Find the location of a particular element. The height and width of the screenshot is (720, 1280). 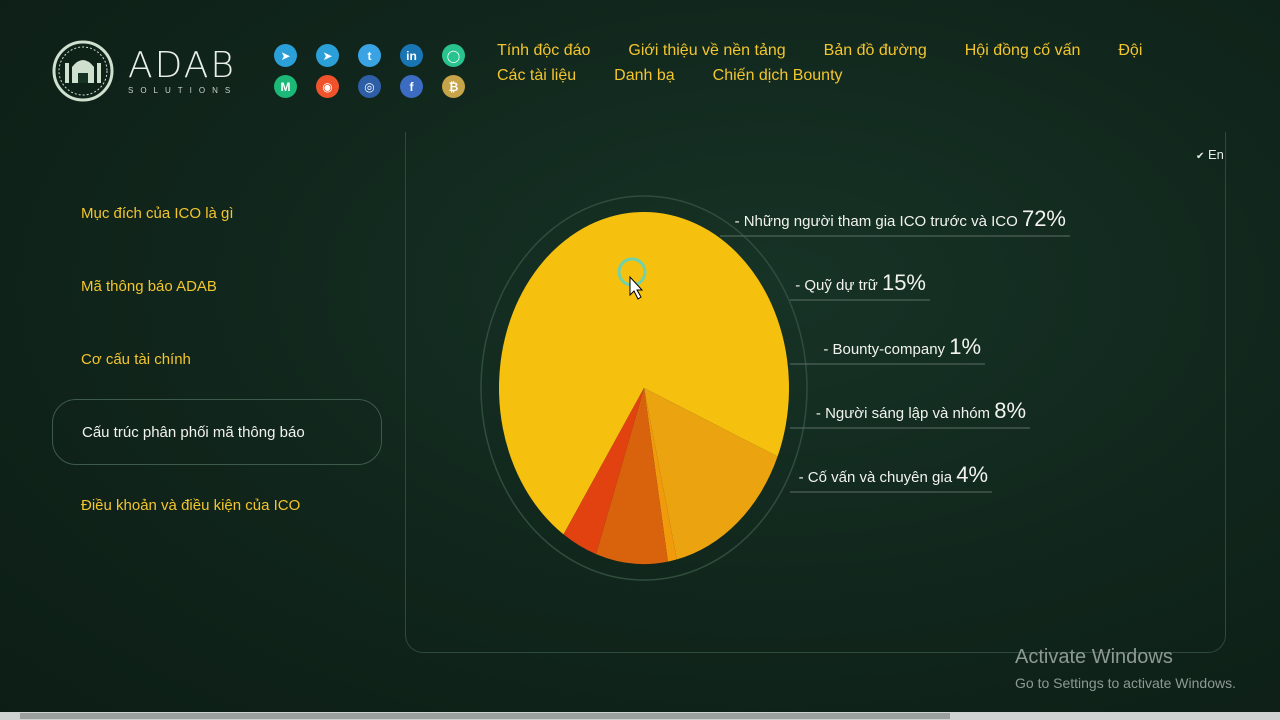

sidebar-item-label: Cấu trúc phân phối mã thông báo is located at coordinates (193, 432).